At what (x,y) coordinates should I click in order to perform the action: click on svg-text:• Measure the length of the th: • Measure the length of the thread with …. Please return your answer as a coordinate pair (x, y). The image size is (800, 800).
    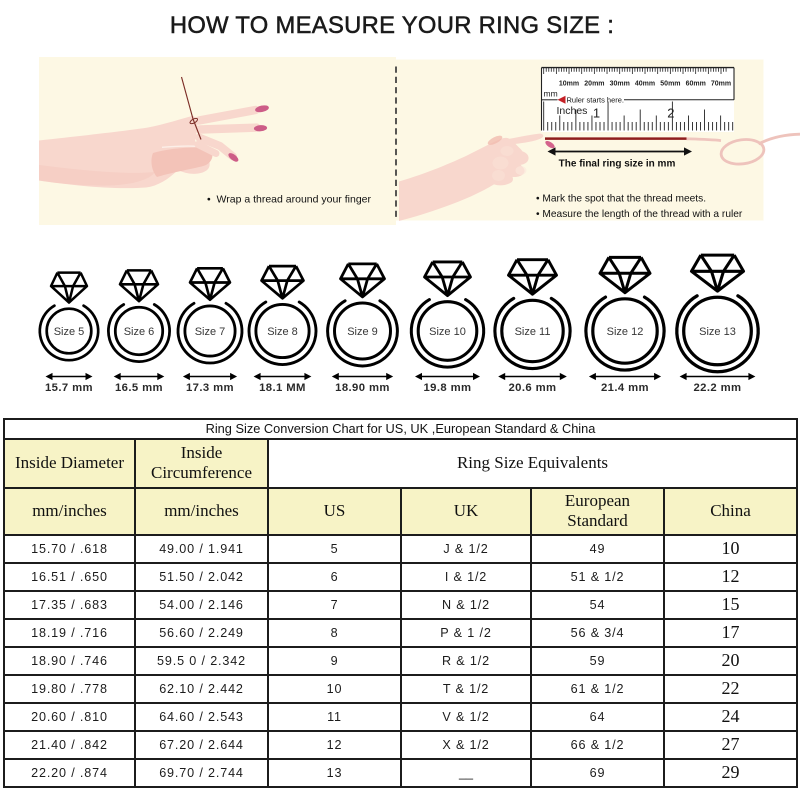
    Looking at the image, I should click on (639, 214).